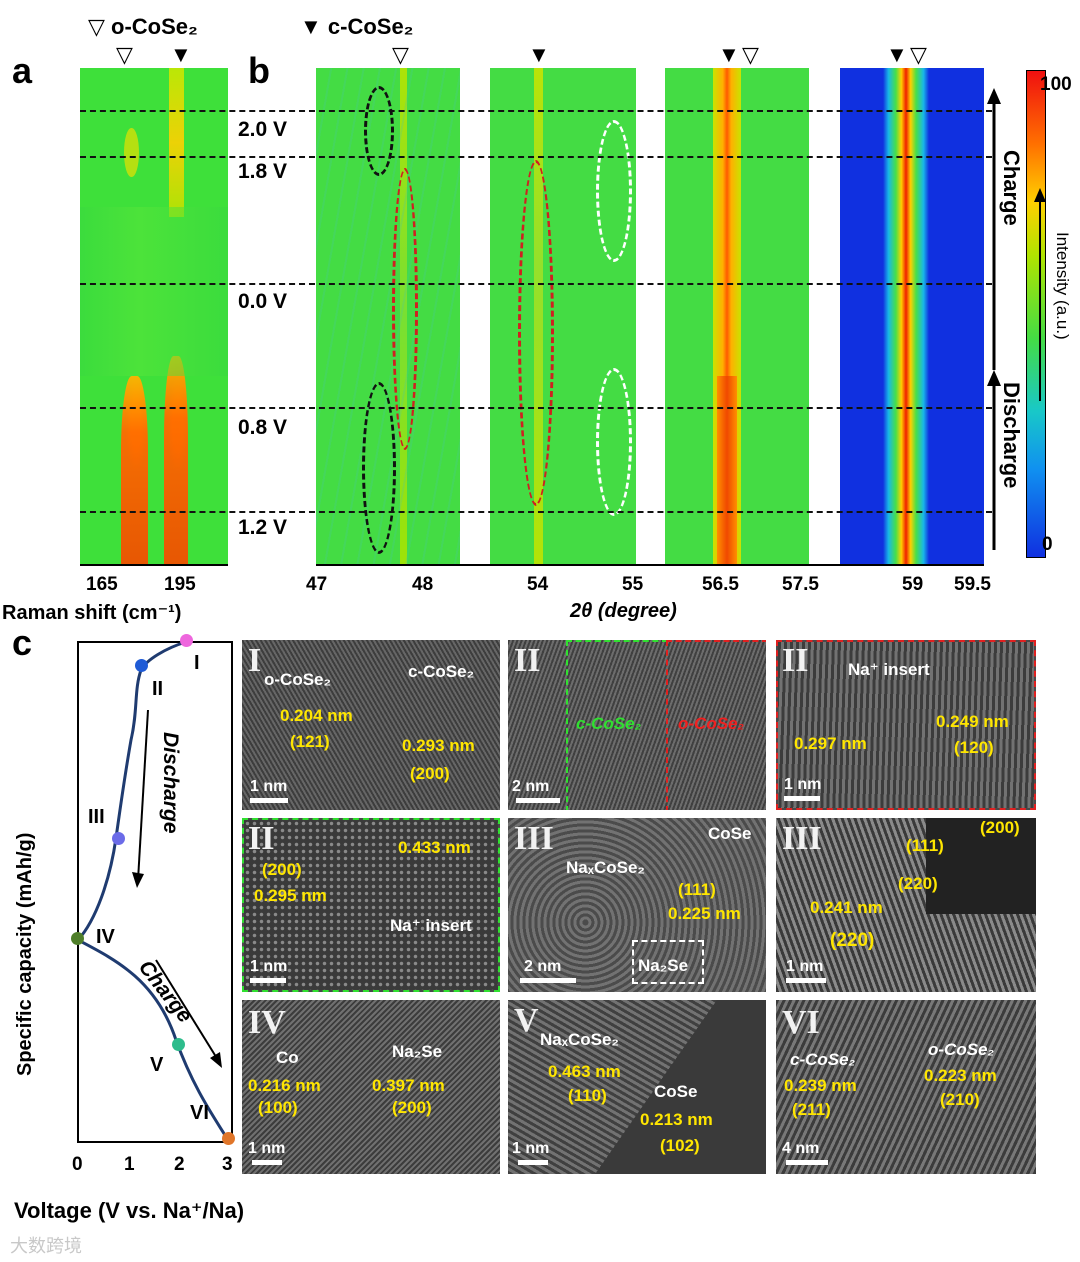  I want to click on voltage-label-2-0: 2.0 V, so click(263, 129).